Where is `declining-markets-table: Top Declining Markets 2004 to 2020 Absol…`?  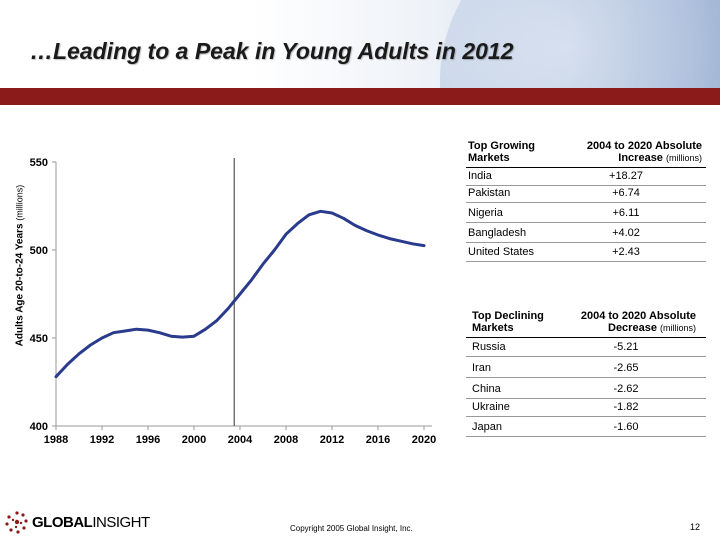
declining-markets-table: Top Declining Markets 2004 to 2020 Absol… is located at coordinates (586, 375).